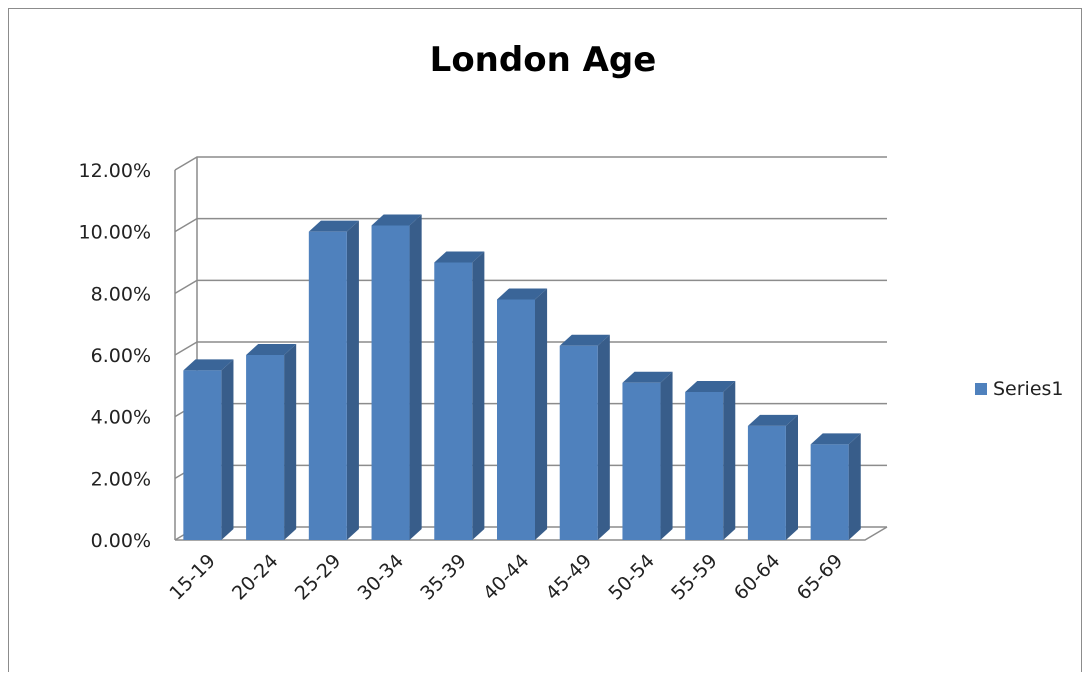 The width and height of the screenshot is (1086, 673). Describe the element at coordinates (981, 389) in the screenshot. I see `legend-swatch-series1` at that location.